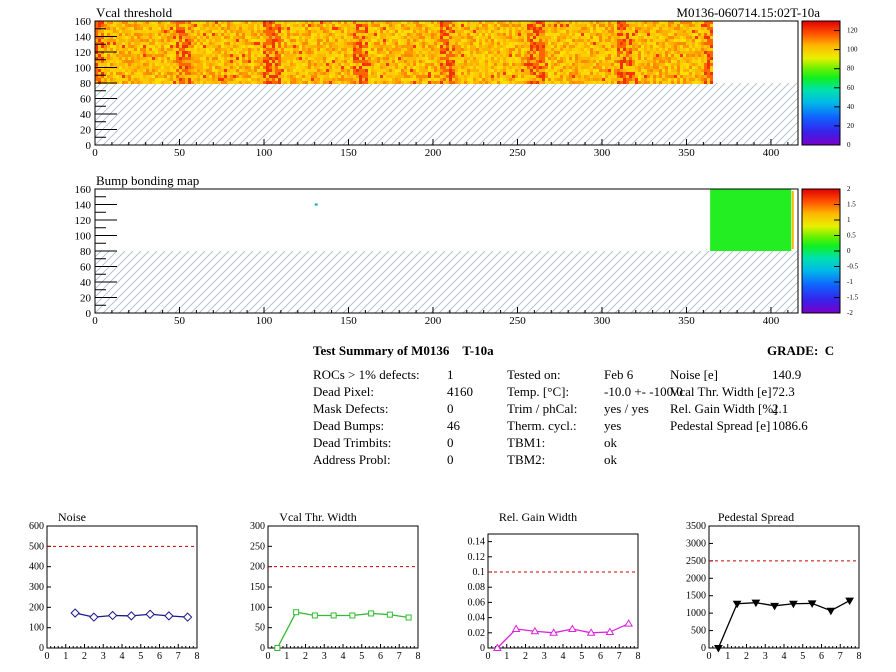  What do you see at coordinates (859, 656) in the screenshot?
I see `chart-3-xtick-8: 8` at bounding box center [859, 656].